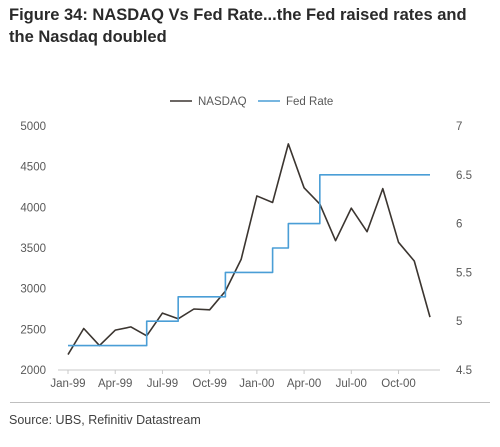 Image resolution: width=500 pixels, height=447 pixels. What do you see at coordinates (304, 384) in the screenshot?
I see `x-tick-label: Apr-00` at bounding box center [304, 384].